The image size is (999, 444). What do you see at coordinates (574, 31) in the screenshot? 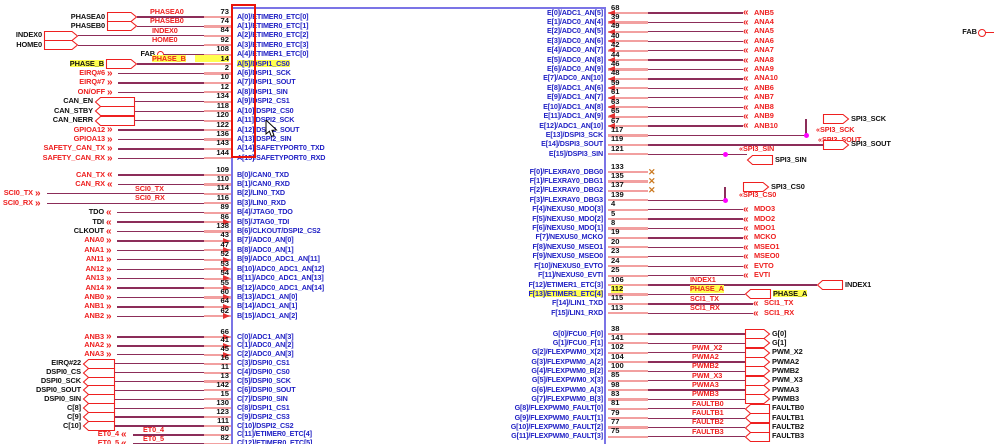
I see `pin-name: E[2]/ADC0_AN[5]` at bounding box center [574, 31].